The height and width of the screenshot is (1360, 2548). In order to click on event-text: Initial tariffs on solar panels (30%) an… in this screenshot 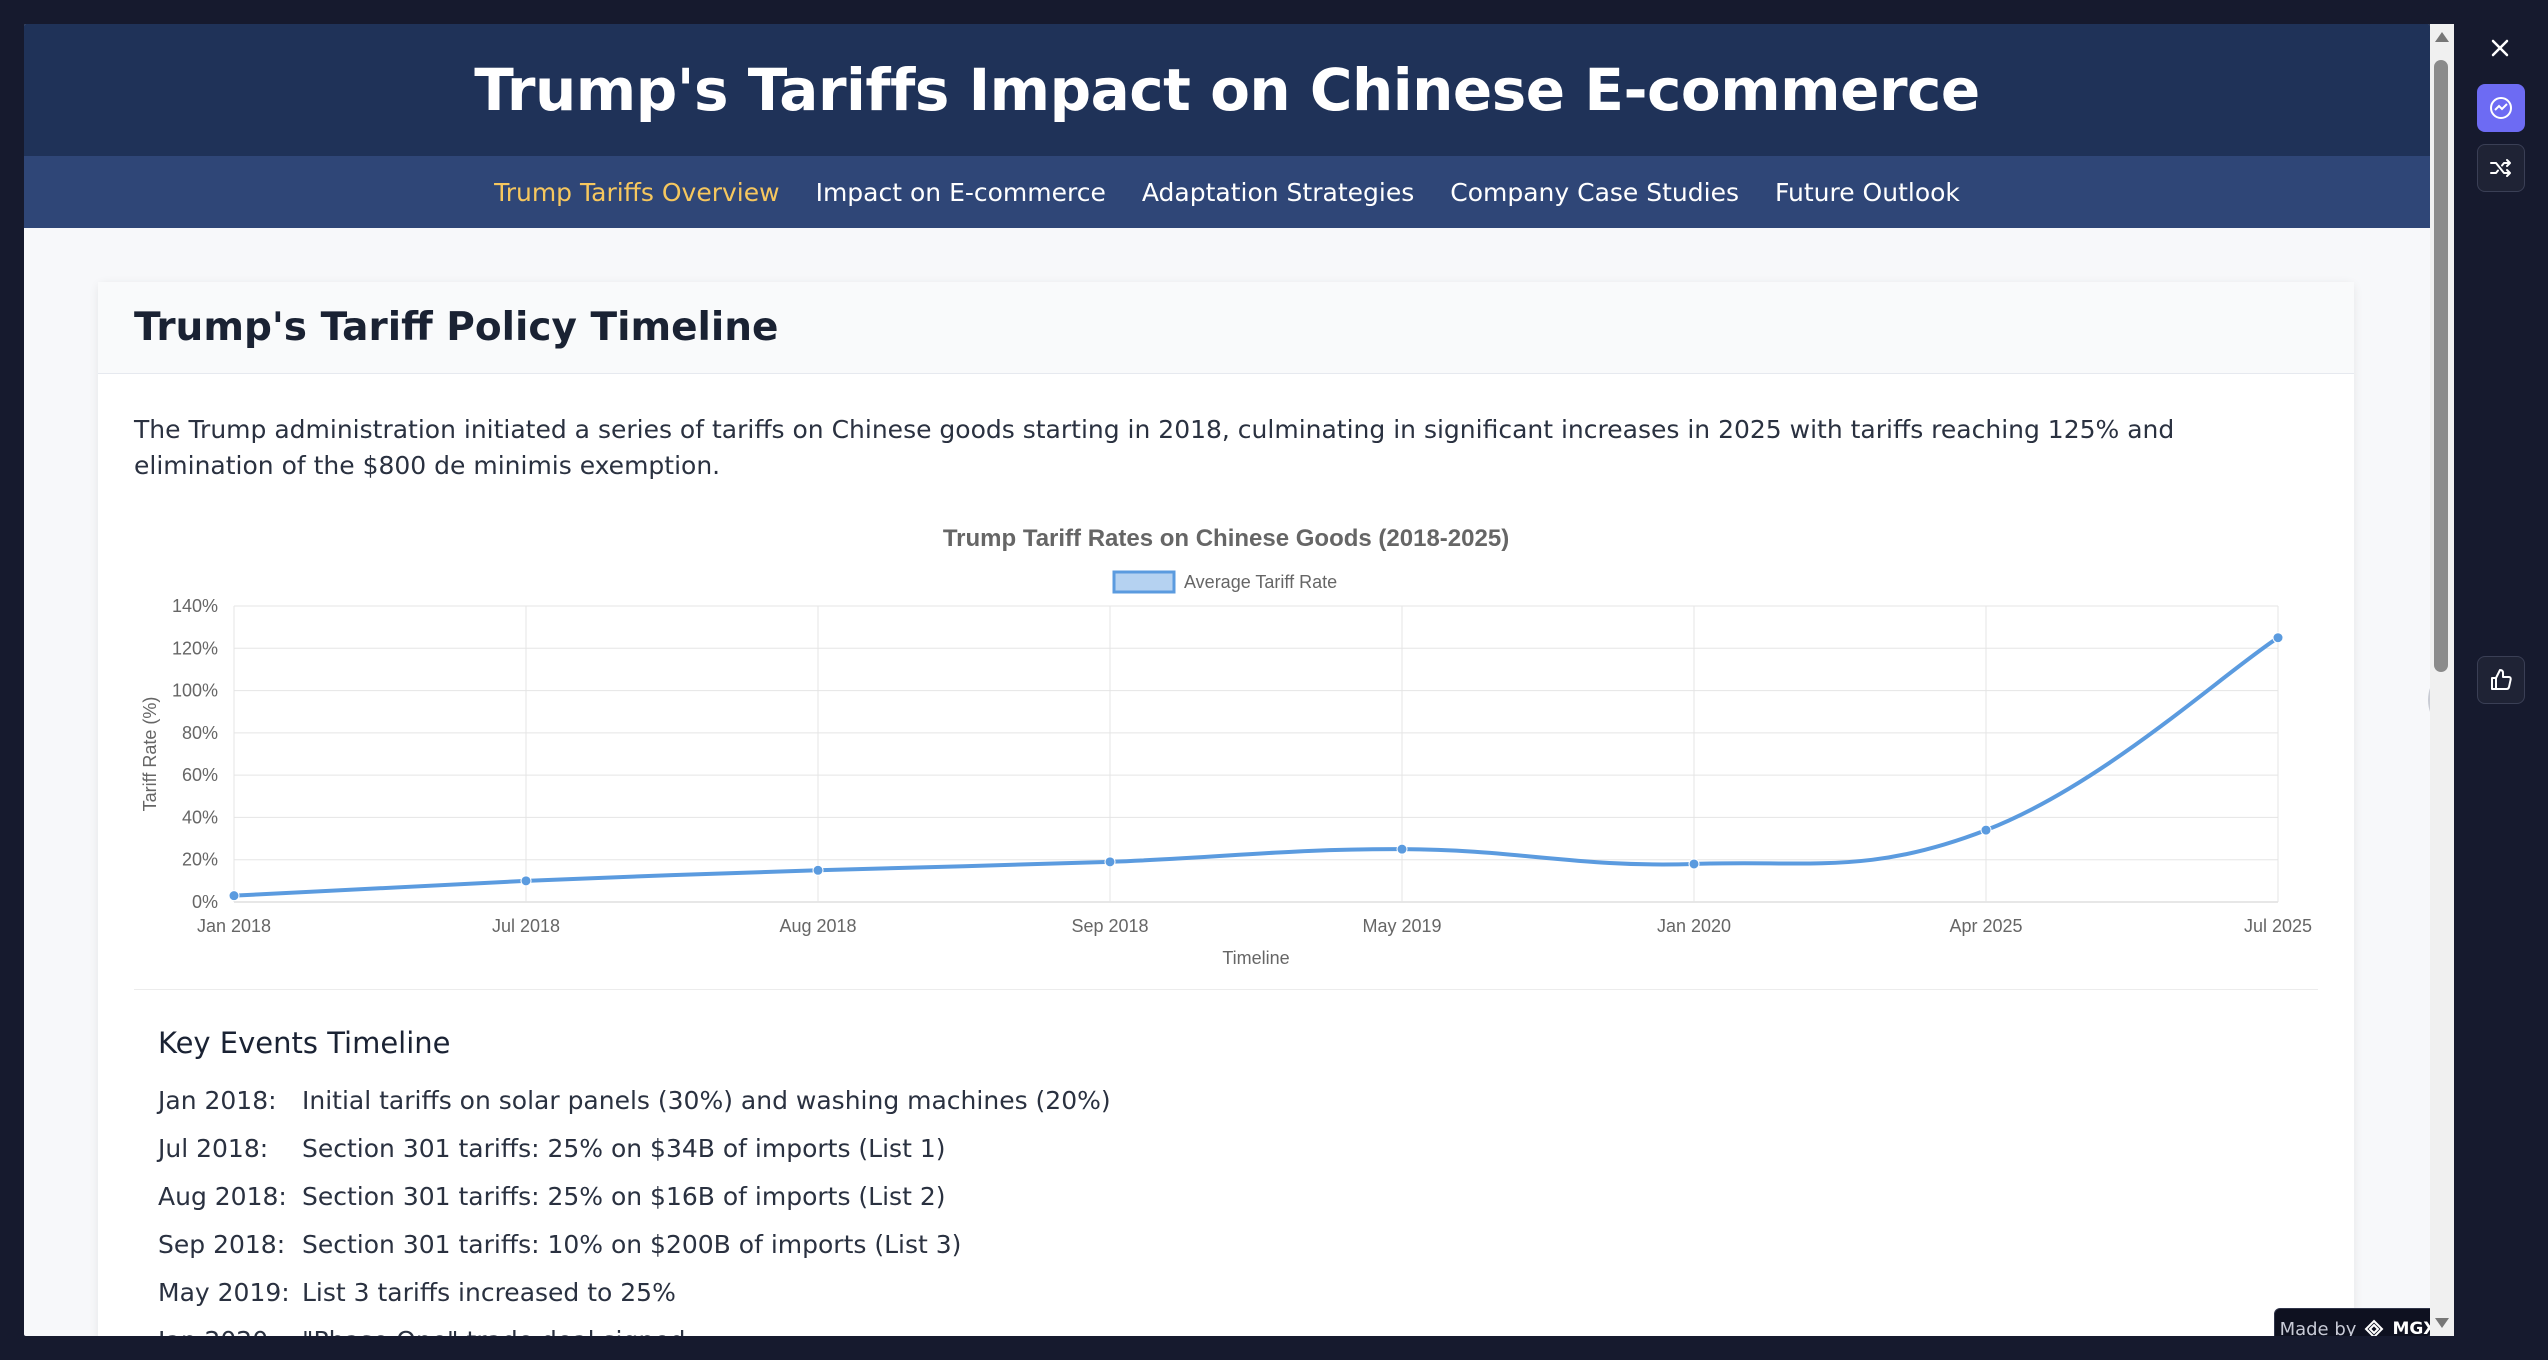, I will do `click(706, 1100)`.